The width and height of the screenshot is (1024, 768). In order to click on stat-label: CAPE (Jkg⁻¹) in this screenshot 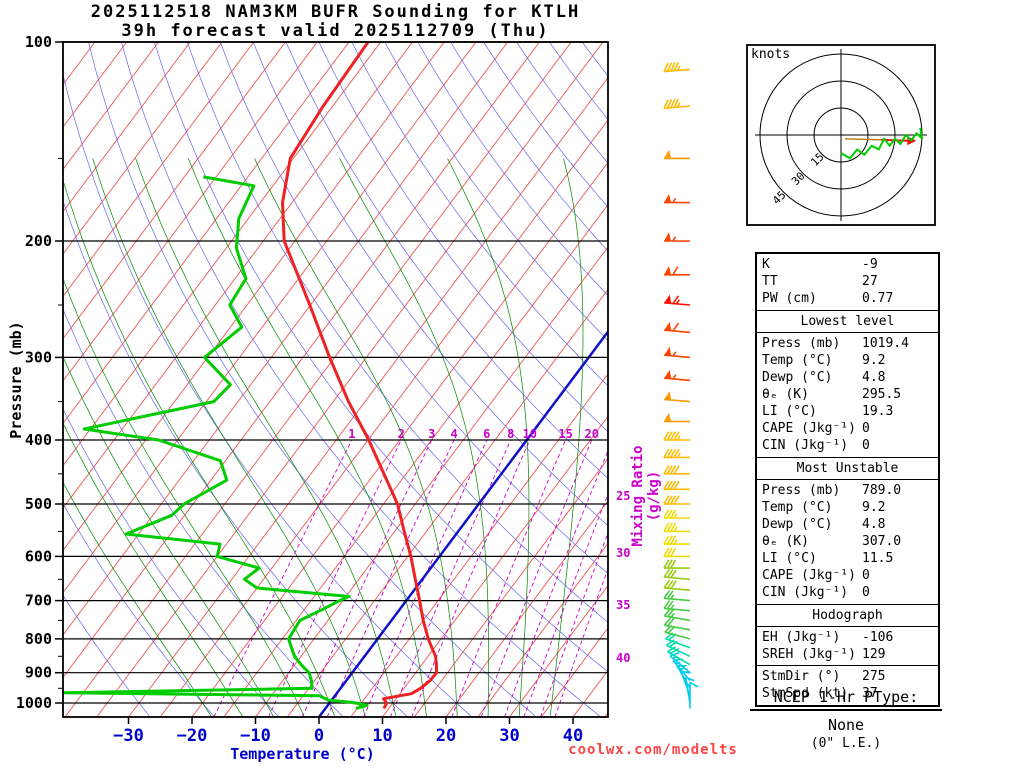, I will do `click(809, 575)`.